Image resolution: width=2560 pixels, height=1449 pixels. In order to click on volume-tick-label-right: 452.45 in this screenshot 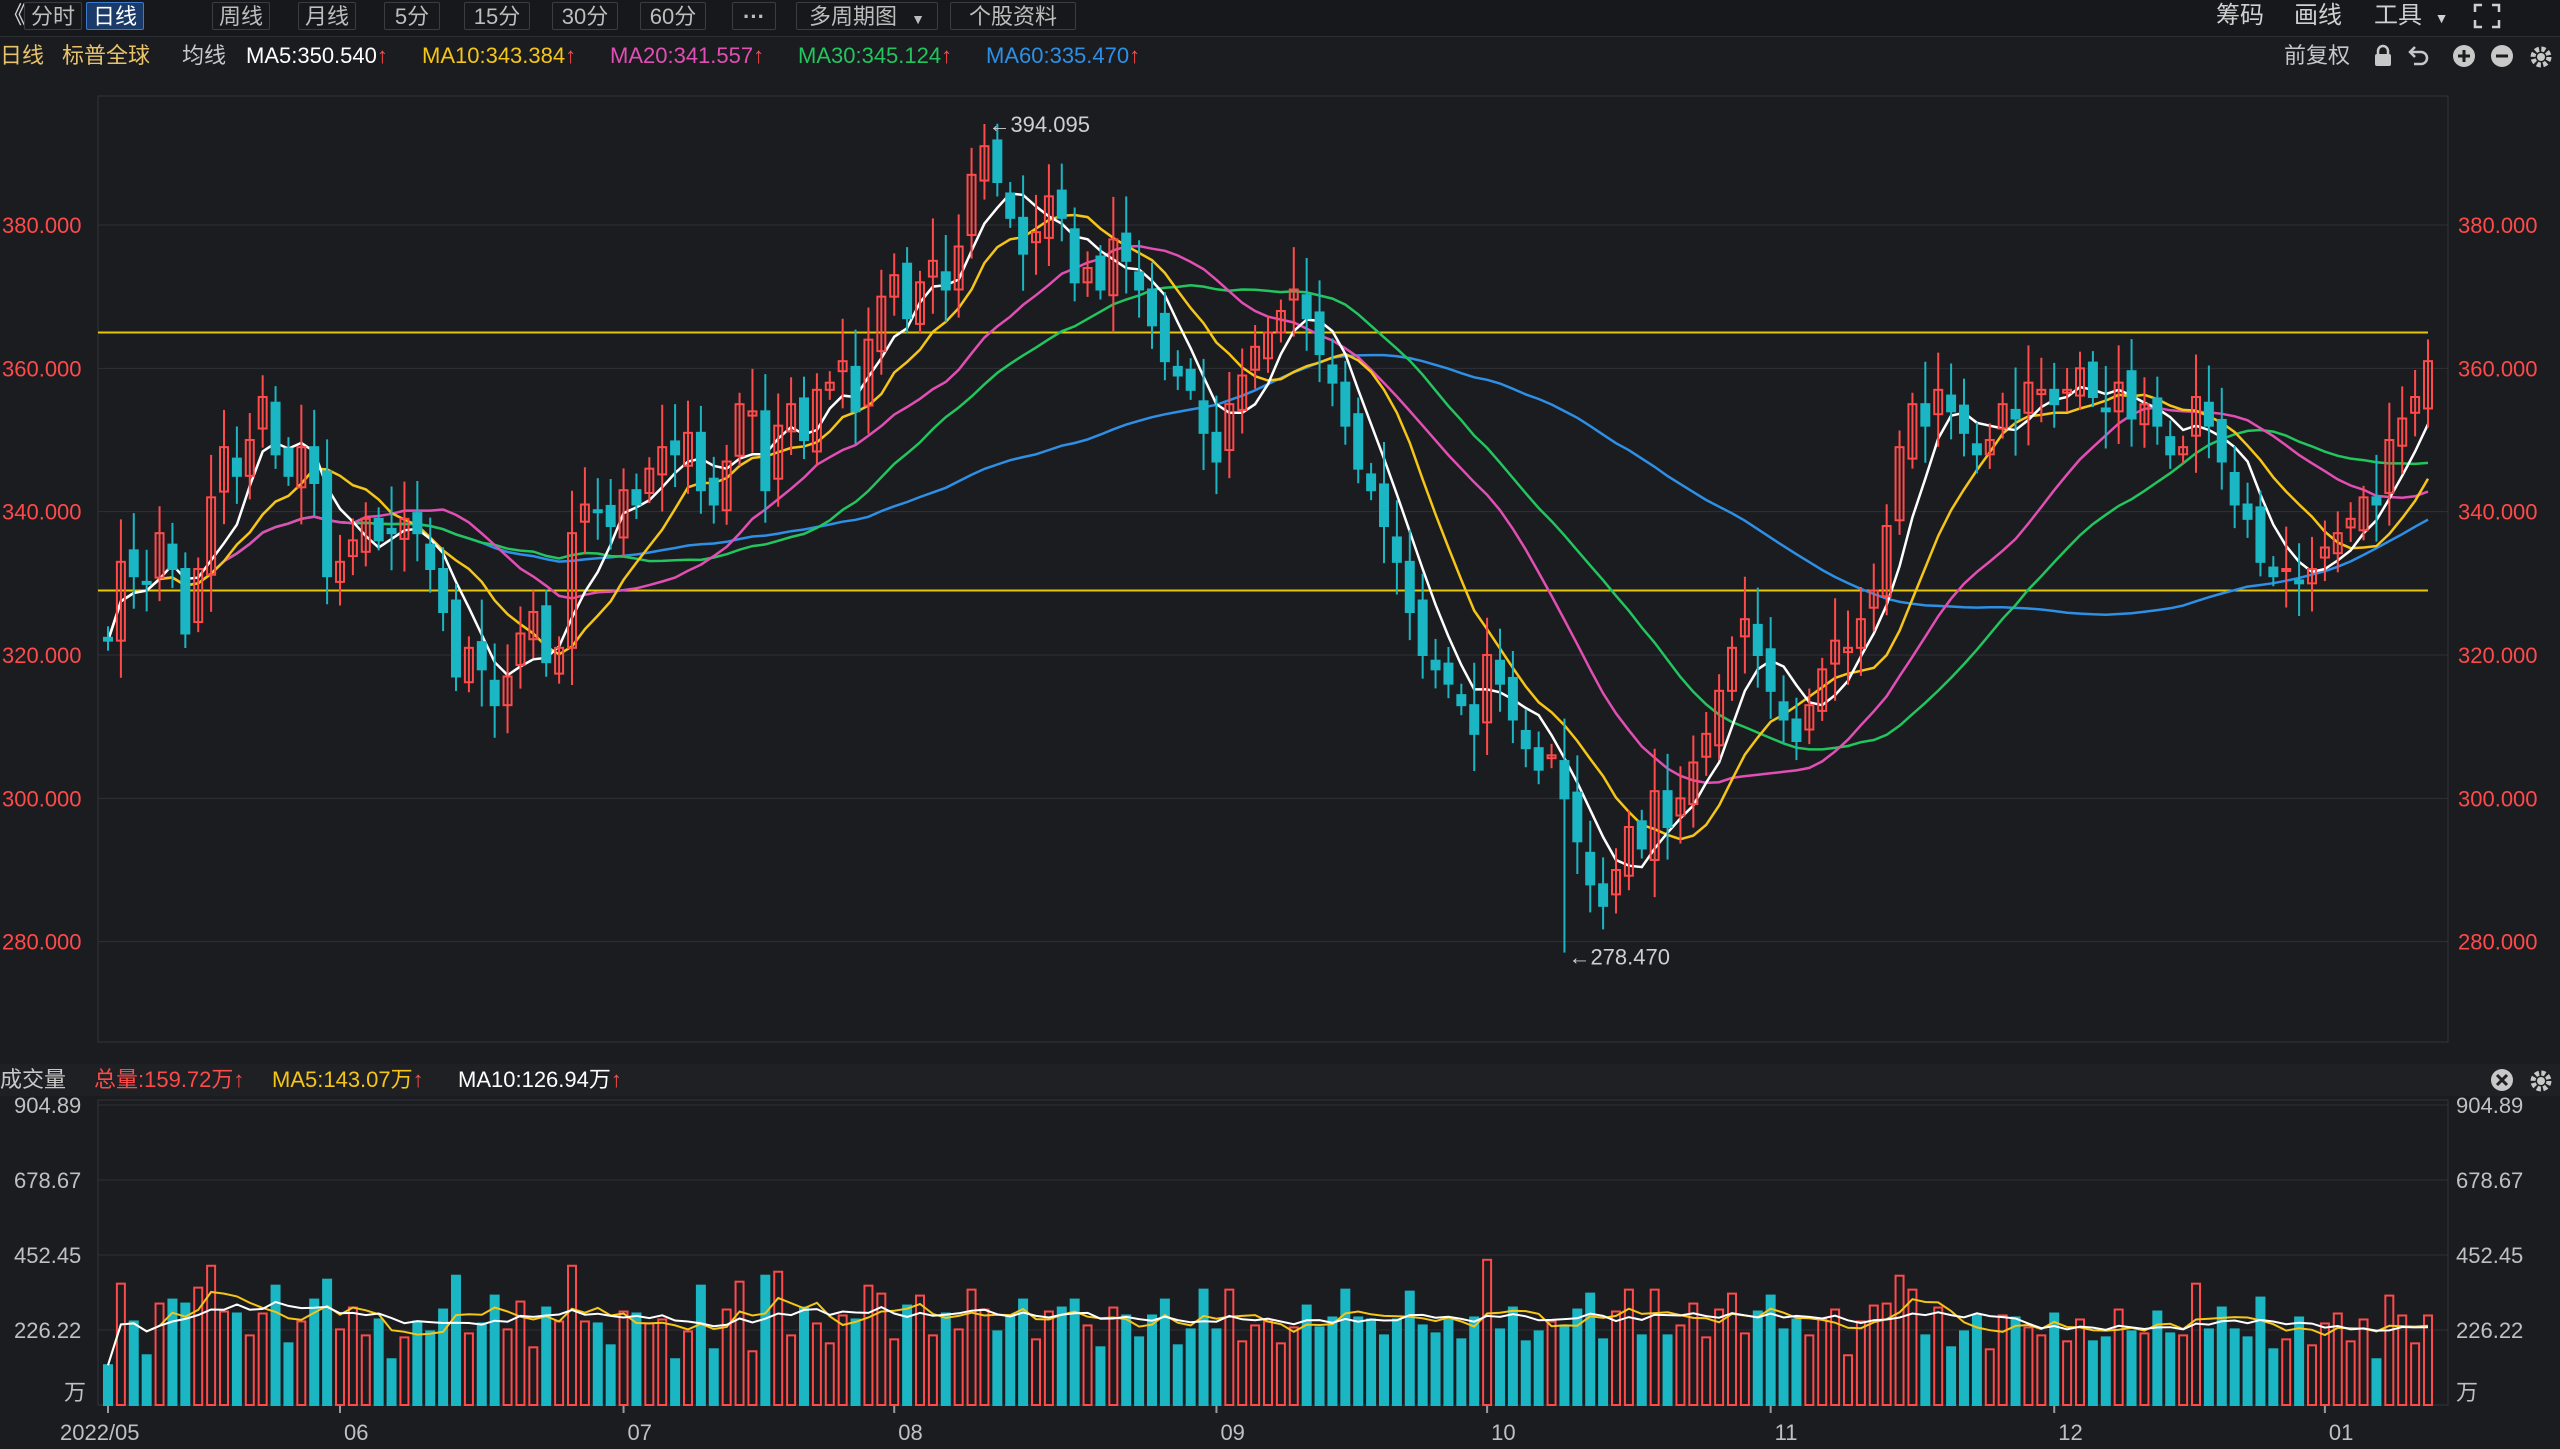, I will do `click(2489, 1255)`.